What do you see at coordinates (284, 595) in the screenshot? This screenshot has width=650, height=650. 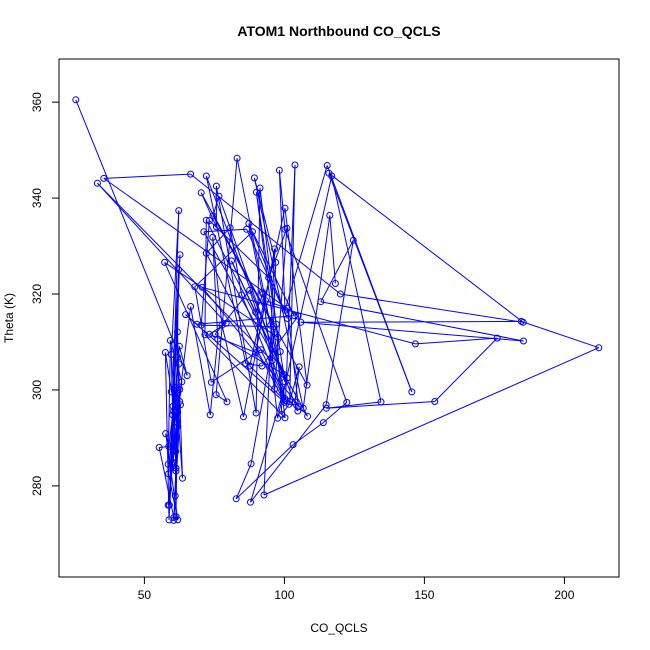 I see `x-tick-label: 100` at bounding box center [284, 595].